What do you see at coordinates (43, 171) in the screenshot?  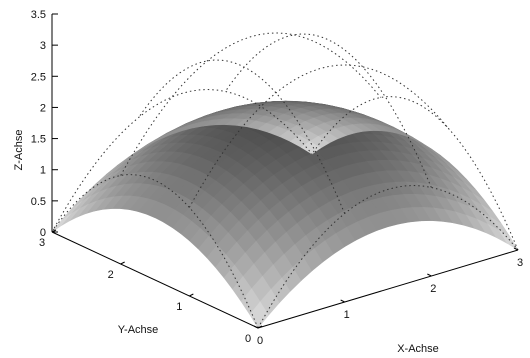 I see `z-tick-label: 1` at bounding box center [43, 171].